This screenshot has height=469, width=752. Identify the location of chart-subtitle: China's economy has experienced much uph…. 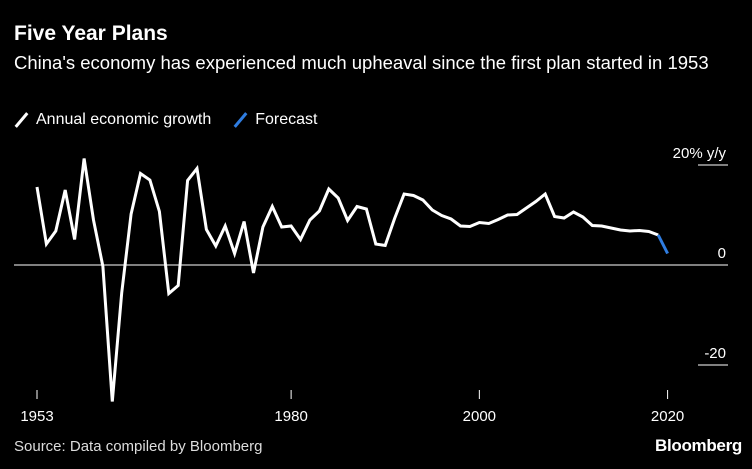
(361, 62).